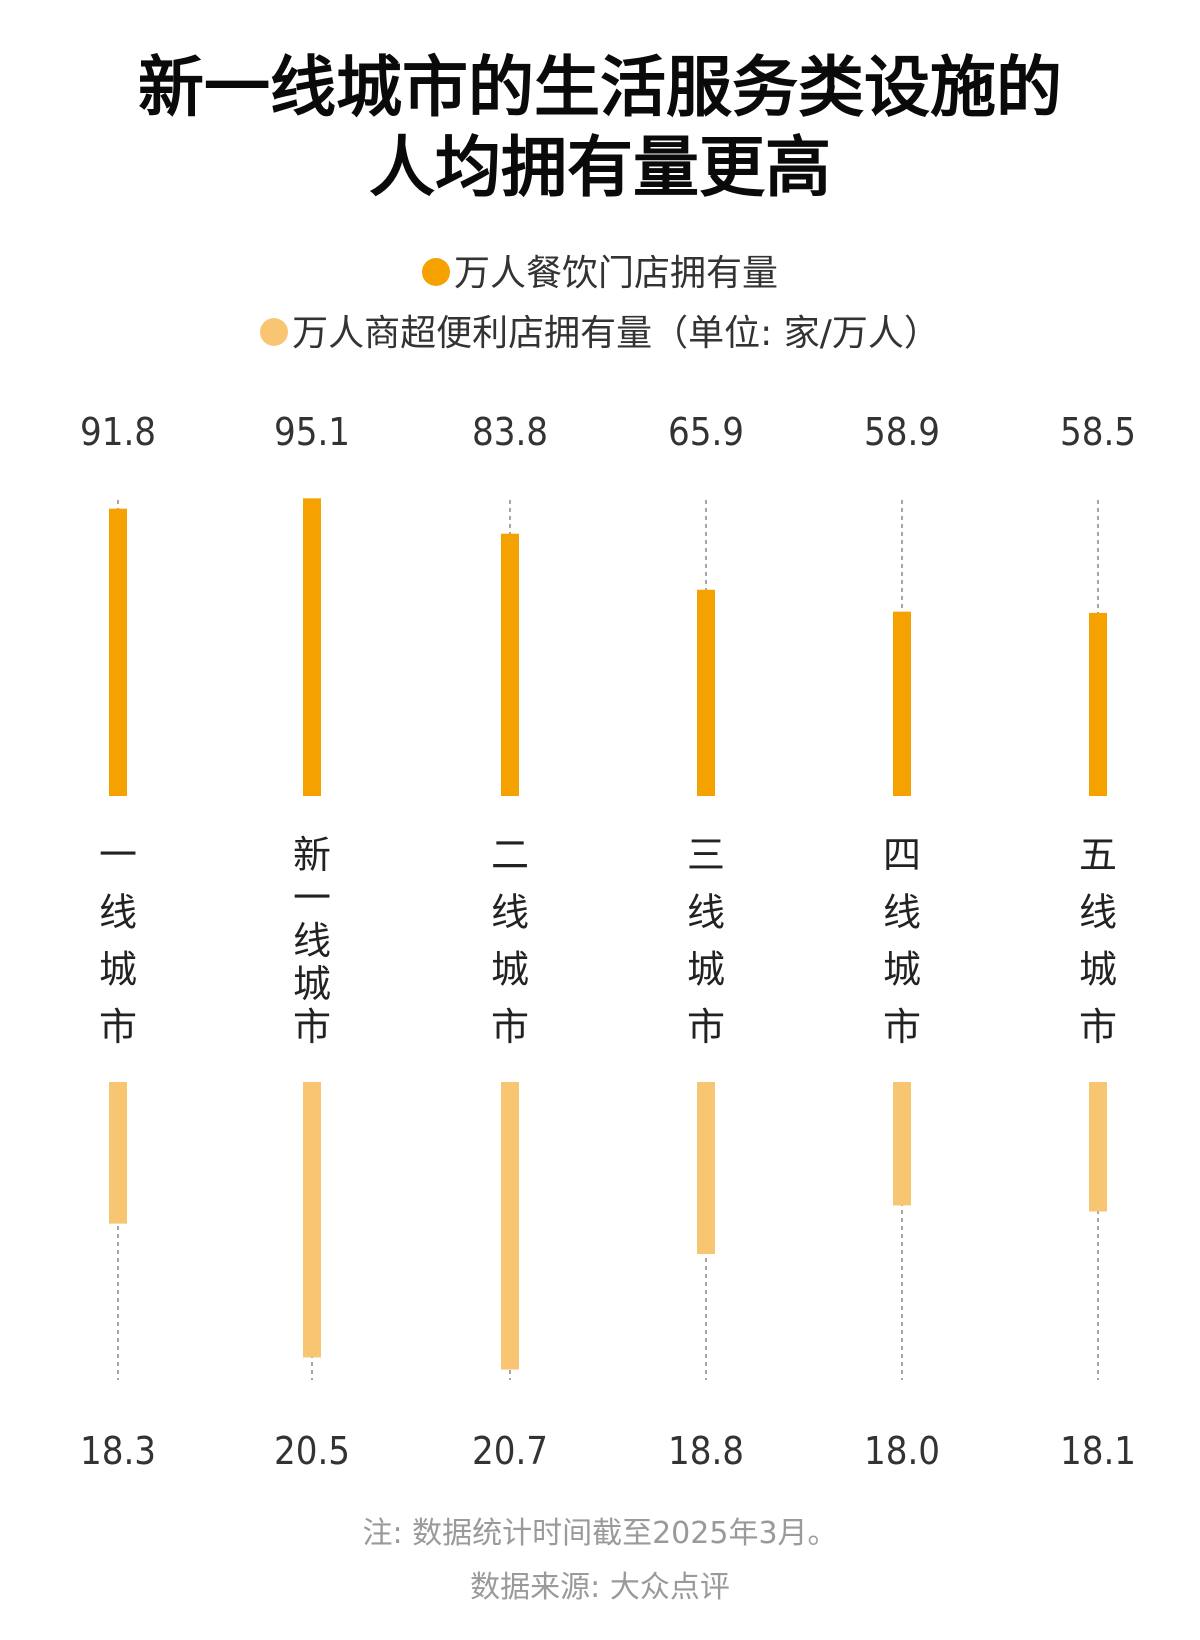 Image resolution: width=1200 pixels, height=1640 pixels. I want to click on legend-swatch-restaurant, so click(435, 272).